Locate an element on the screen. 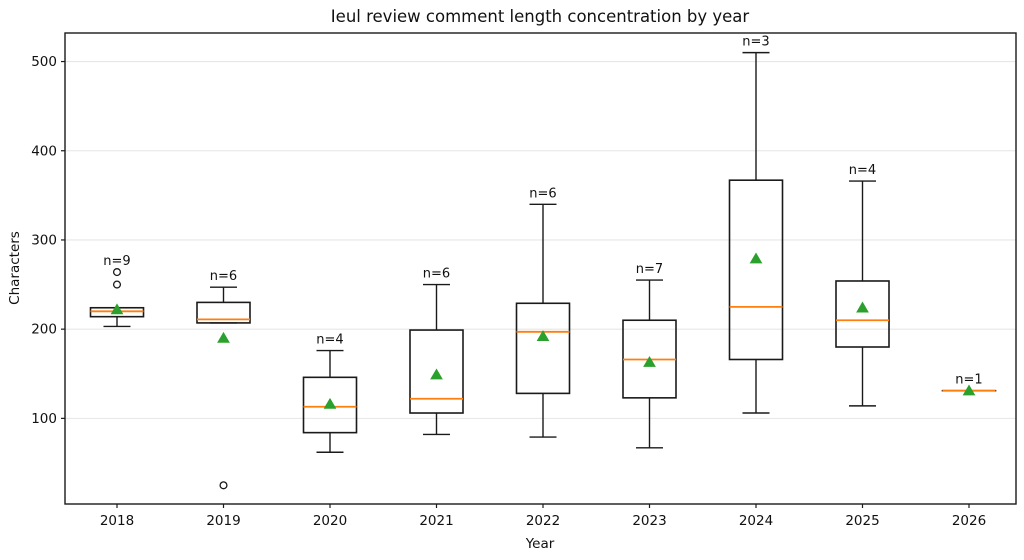 The height and width of the screenshot is (560, 1024). x-tick-label: 2020 is located at coordinates (330, 521).